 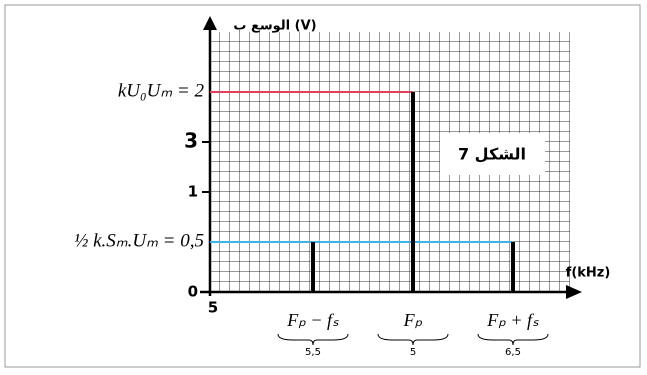 What do you see at coordinates (513, 352) in the screenshot?
I see `x-sub-label: 6,5` at bounding box center [513, 352].